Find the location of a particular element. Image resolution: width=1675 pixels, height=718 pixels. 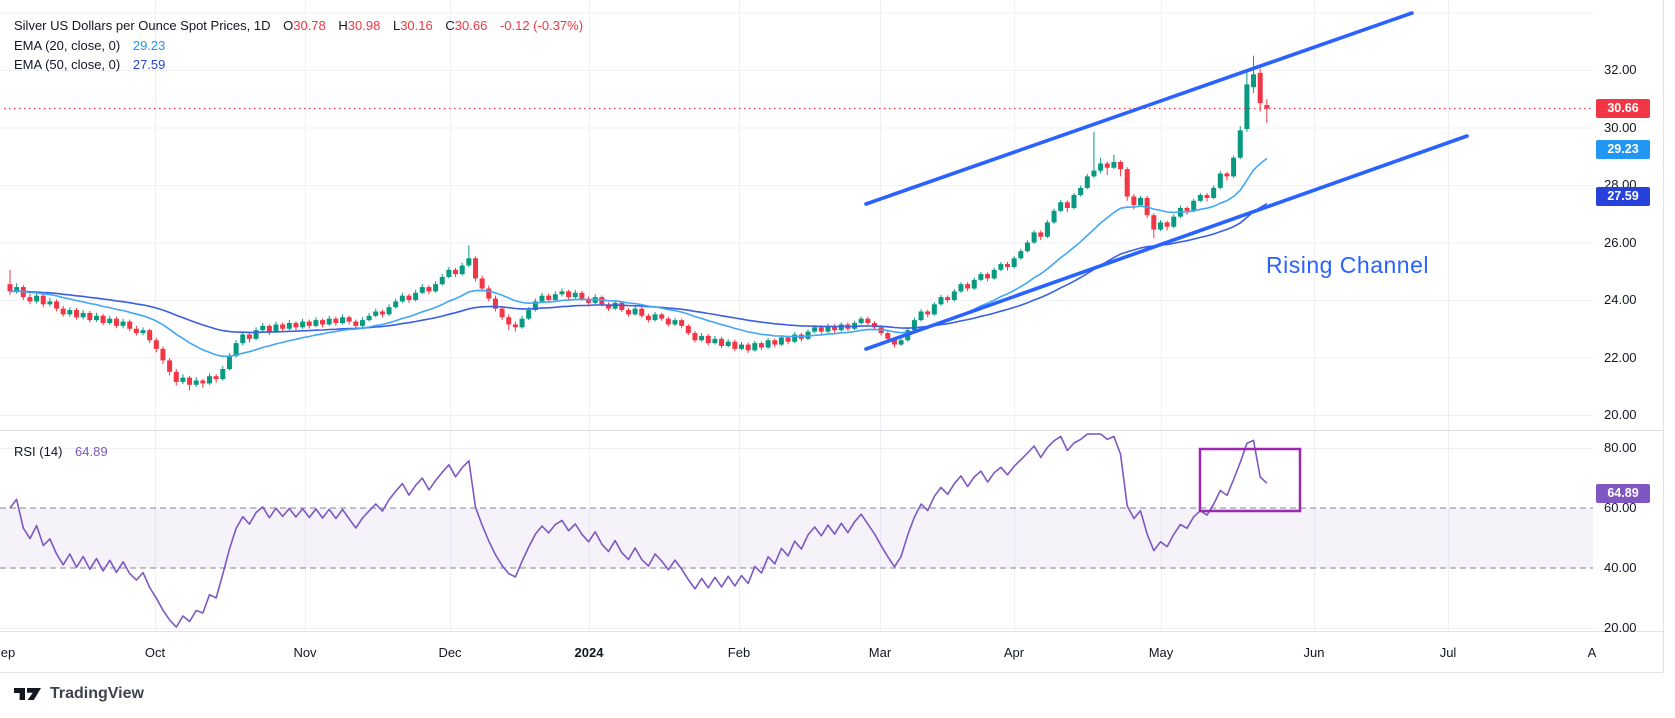

ema20-label: EMA (20, close, 0) is located at coordinates (67, 45).